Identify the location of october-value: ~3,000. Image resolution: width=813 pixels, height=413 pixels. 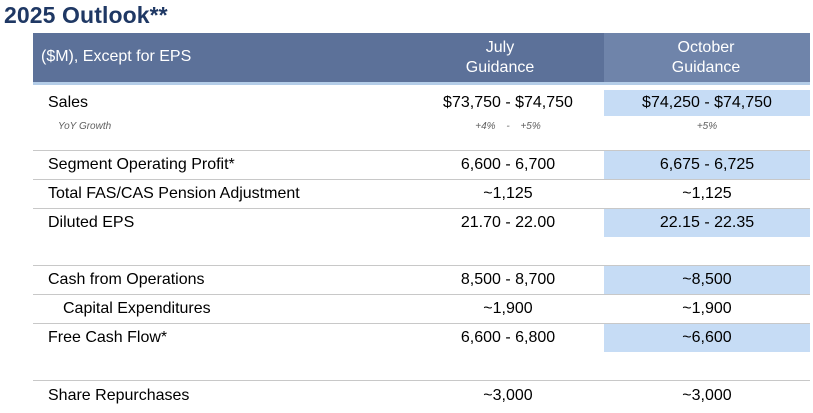
(707, 395).